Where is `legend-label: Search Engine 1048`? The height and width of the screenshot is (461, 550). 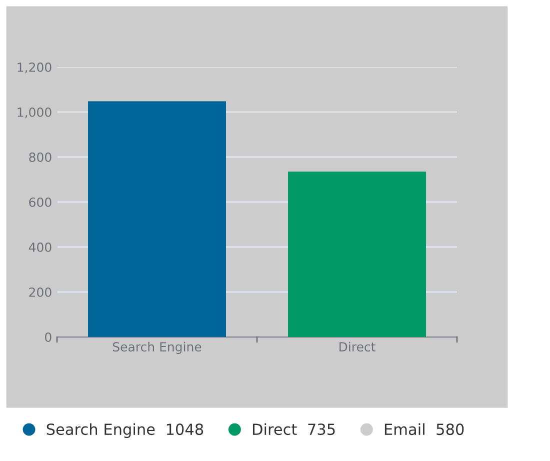 legend-label: Search Engine 1048 is located at coordinates (125, 430).